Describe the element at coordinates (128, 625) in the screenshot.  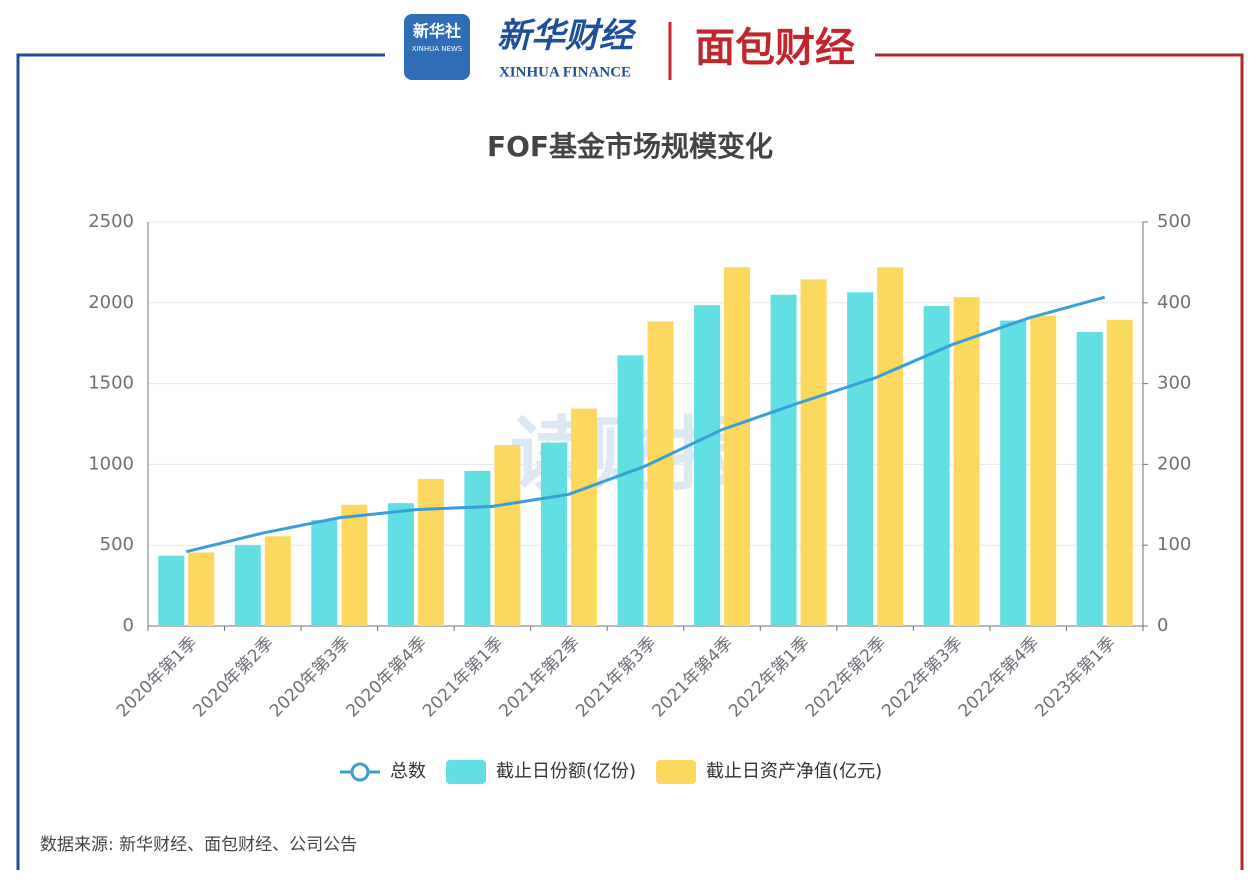
I see `y-tick-label: 0` at that location.